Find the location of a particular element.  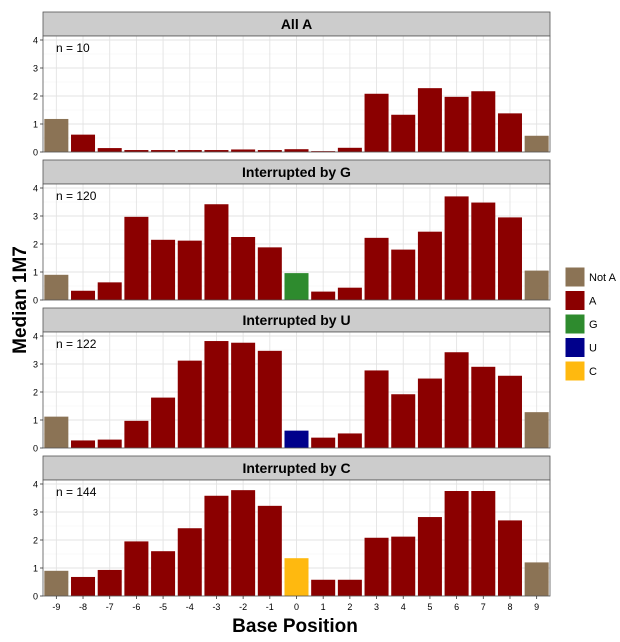

x-tick-label: -5 is located at coordinates (163, 607).